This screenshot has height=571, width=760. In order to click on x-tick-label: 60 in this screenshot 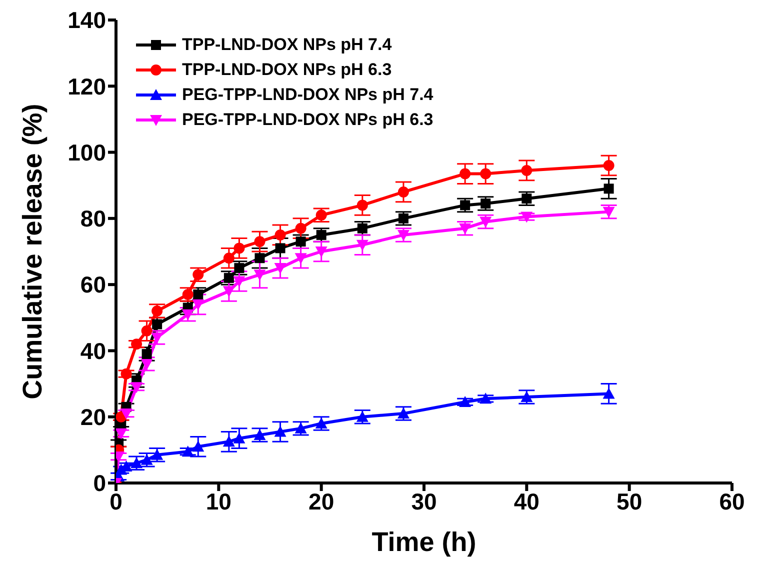, I will do `click(732, 501)`.